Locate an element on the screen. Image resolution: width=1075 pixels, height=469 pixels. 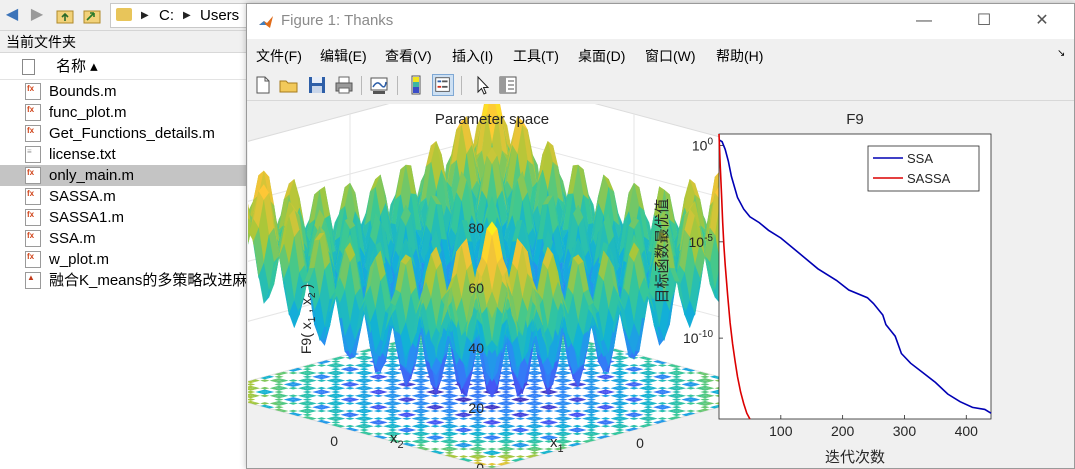
property-editor-icon is located at coordinates (508, 85).